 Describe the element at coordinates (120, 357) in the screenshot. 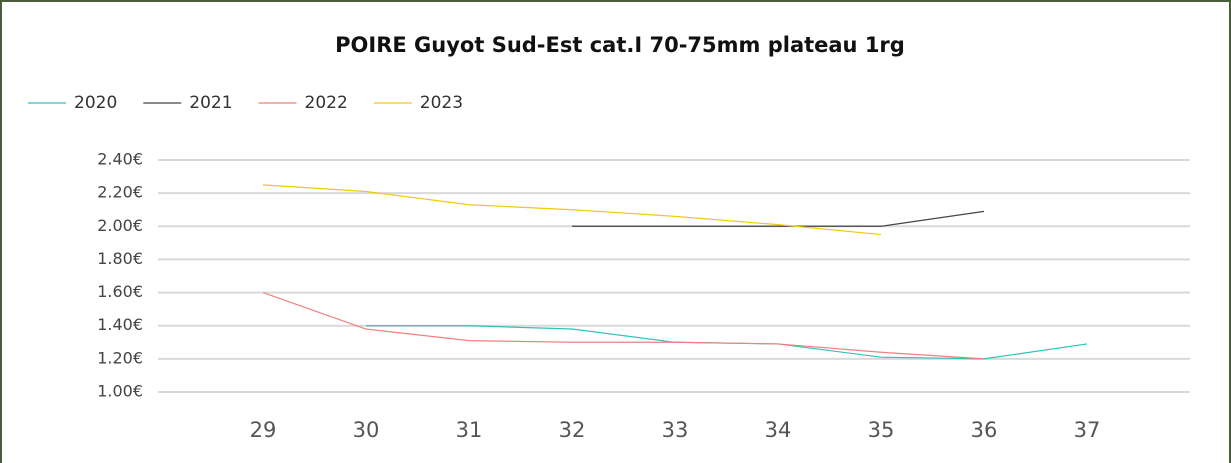

I see `y-tick-label: 1.20€` at that location.